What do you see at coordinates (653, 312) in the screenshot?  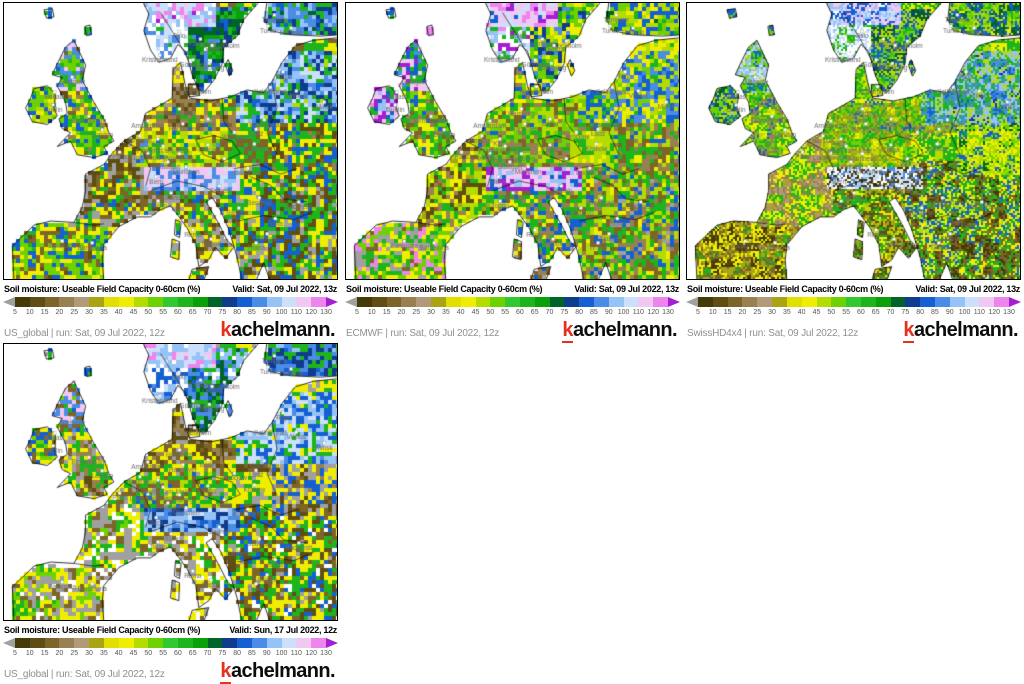 I see `scale-tick-label: 120` at bounding box center [653, 312].